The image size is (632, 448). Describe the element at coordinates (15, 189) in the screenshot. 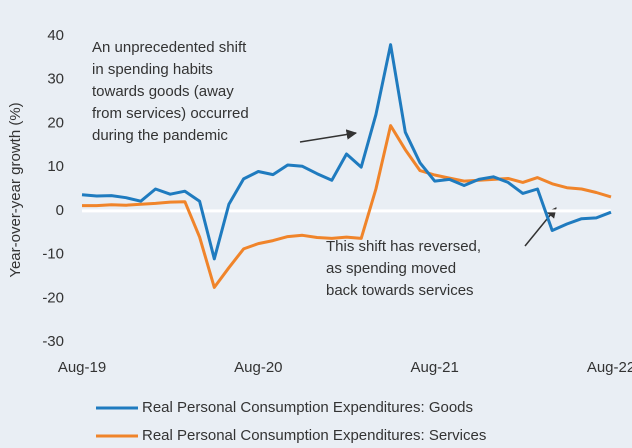

I see `y-axis-label: Year-over-year growth (%)` at that location.